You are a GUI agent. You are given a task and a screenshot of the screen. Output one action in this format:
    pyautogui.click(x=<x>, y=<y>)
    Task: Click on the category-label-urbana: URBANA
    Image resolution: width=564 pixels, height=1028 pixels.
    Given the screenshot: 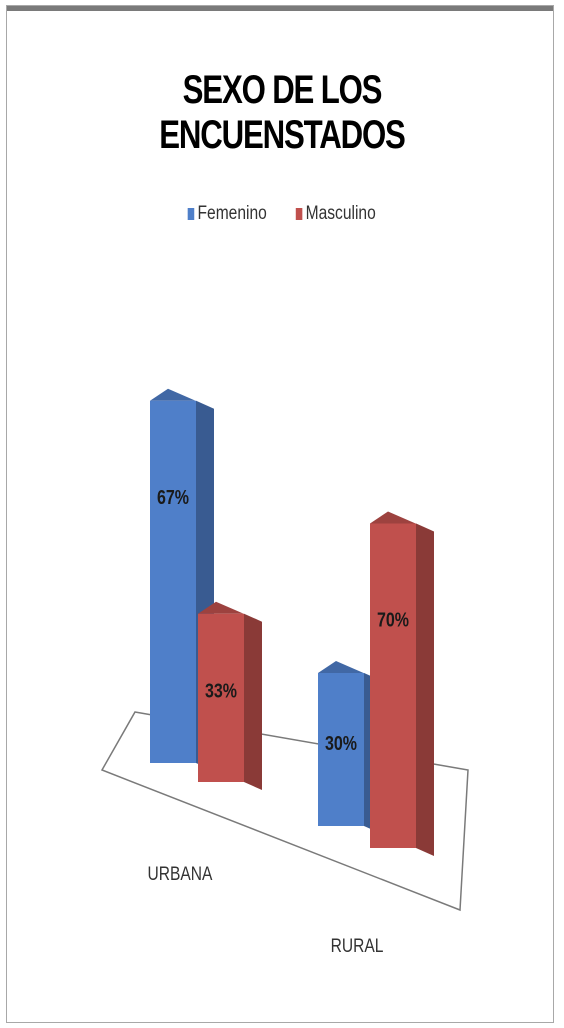 What is the action you would take?
    pyautogui.click(x=180, y=874)
    